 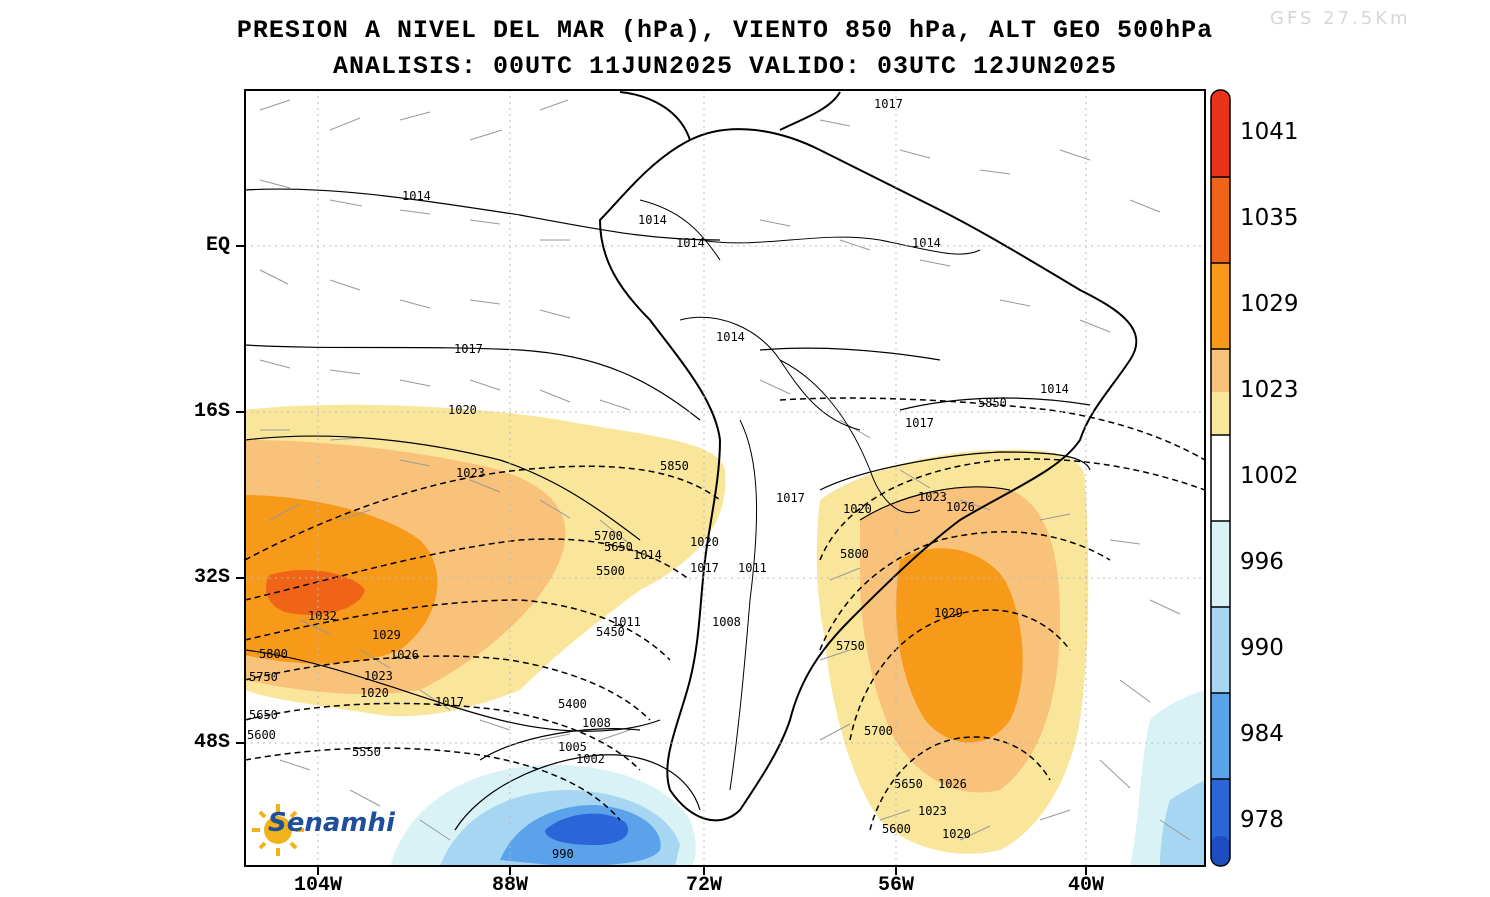 I want to click on model-label: GFS 27.5Km, so click(x=1340, y=18).